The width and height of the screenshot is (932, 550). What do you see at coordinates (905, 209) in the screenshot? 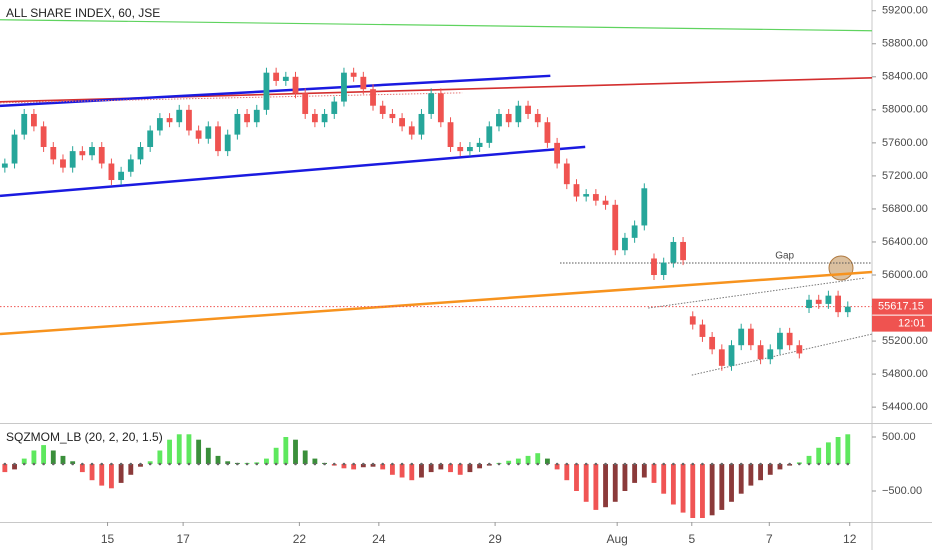
I see `y-tick-label: 56800.00` at bounding box center [905, 209].